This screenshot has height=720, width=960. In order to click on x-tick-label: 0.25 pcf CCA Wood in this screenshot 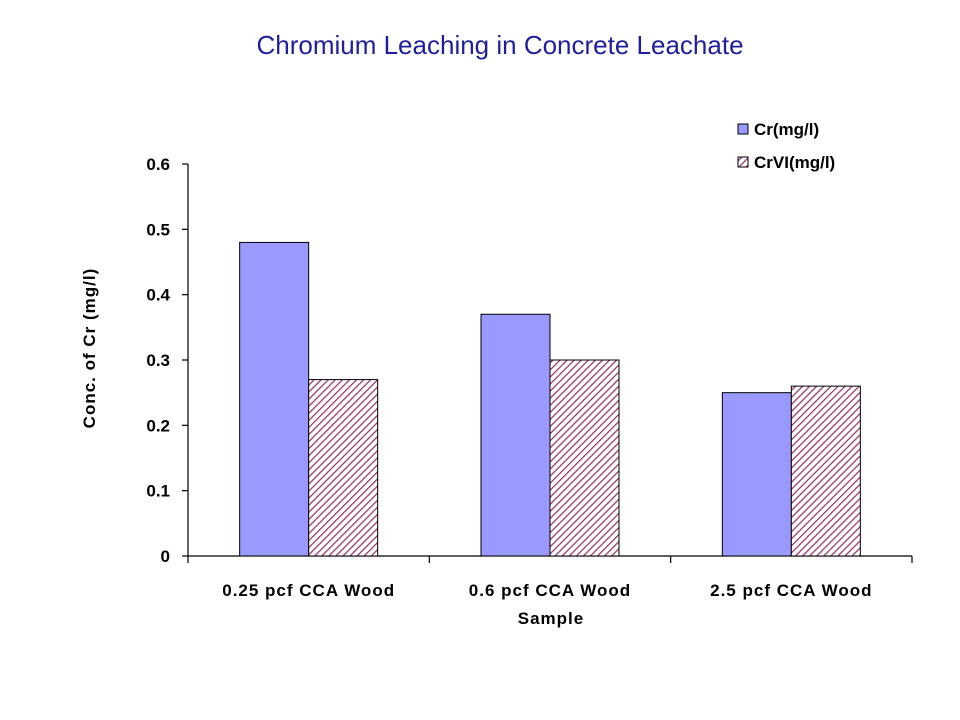, I will do `click(308, 590)`.